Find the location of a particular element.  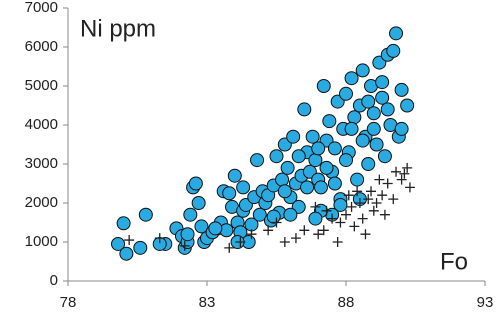

y-tick-label: 3000 is located at coordinates (41, 163).